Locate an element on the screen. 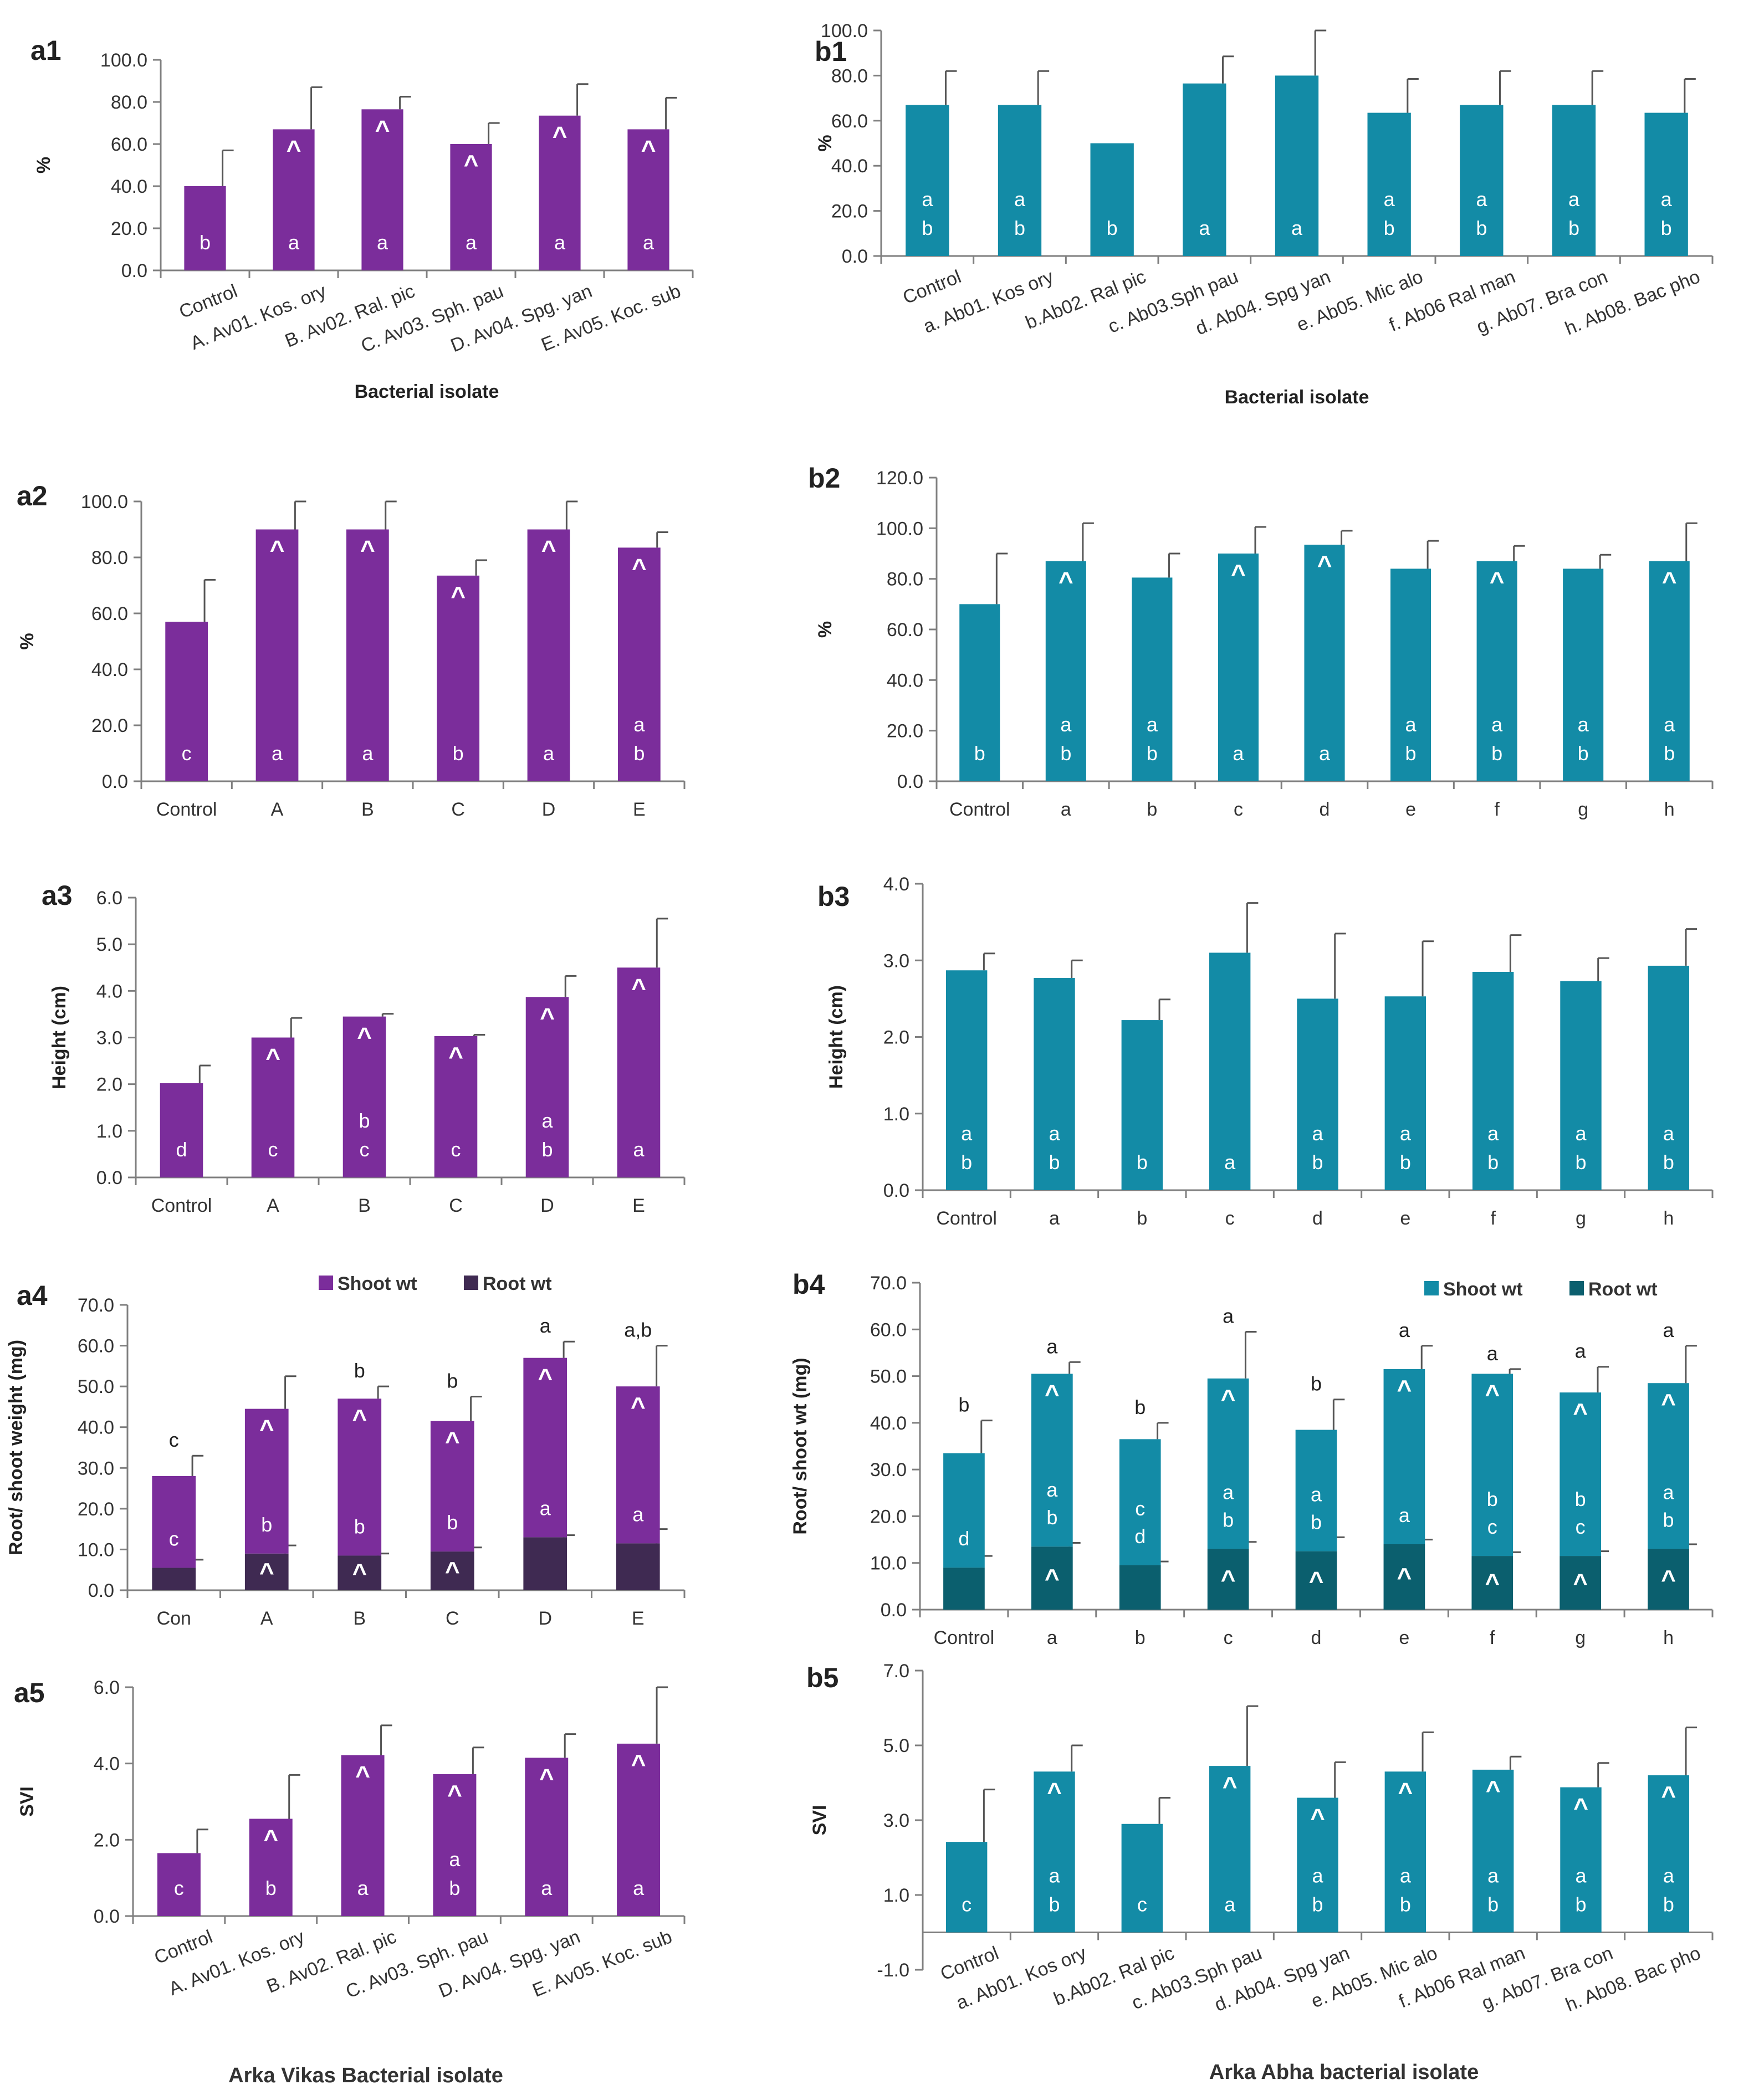 Image resolution: width=1764 pixels, height=2100 pixels. y-tick-label-b4: 20.0 is located at coordinates (889, 1517).